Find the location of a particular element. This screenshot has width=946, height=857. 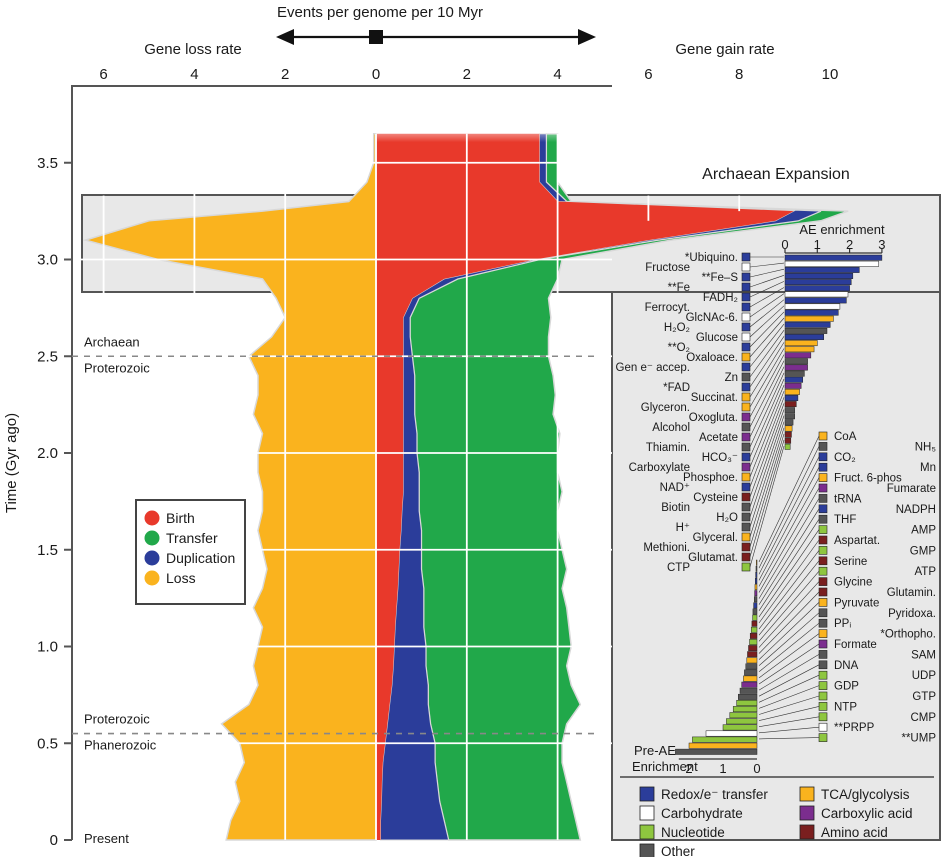

present-label: Present is located at coordinates (106, 838).